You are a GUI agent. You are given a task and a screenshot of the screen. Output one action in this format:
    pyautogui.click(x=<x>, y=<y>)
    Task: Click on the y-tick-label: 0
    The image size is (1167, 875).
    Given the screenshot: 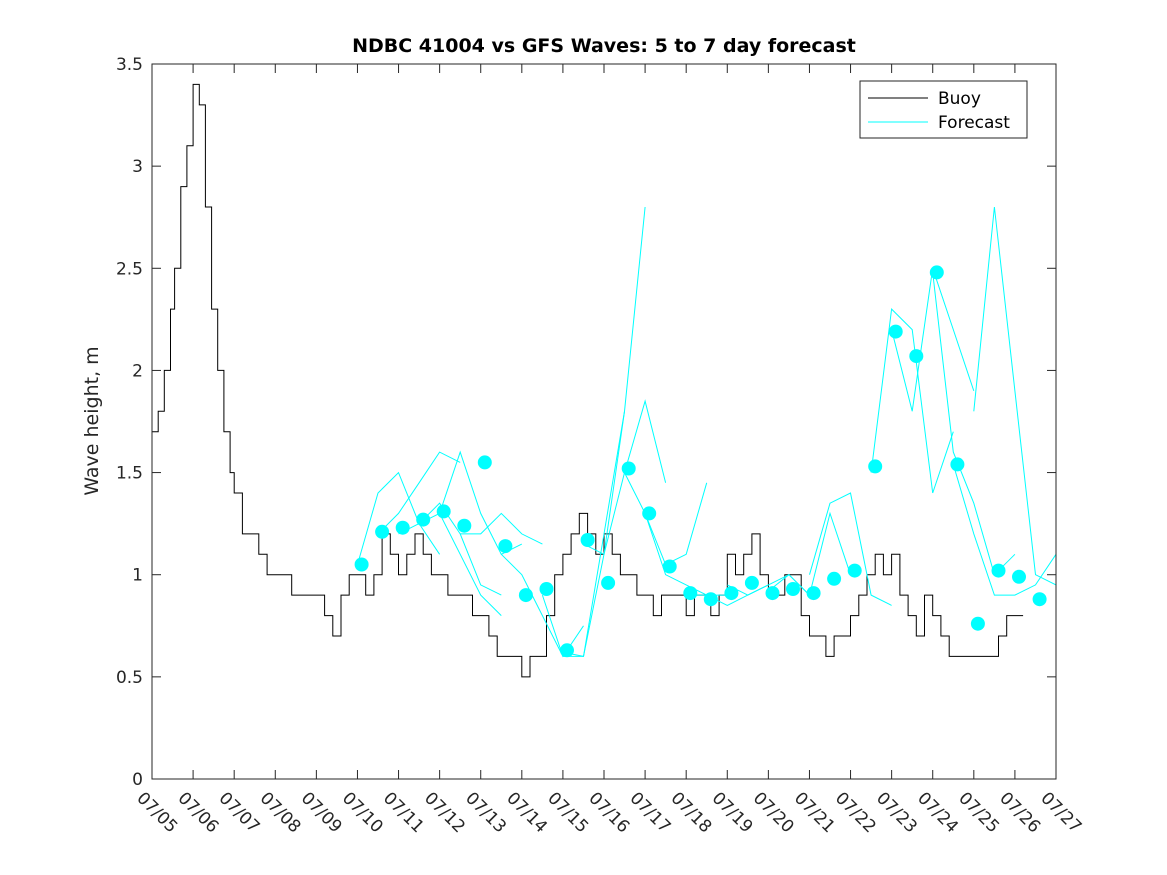 What is the action you would take?
    pyautogui.click(x=137, y=780)
    